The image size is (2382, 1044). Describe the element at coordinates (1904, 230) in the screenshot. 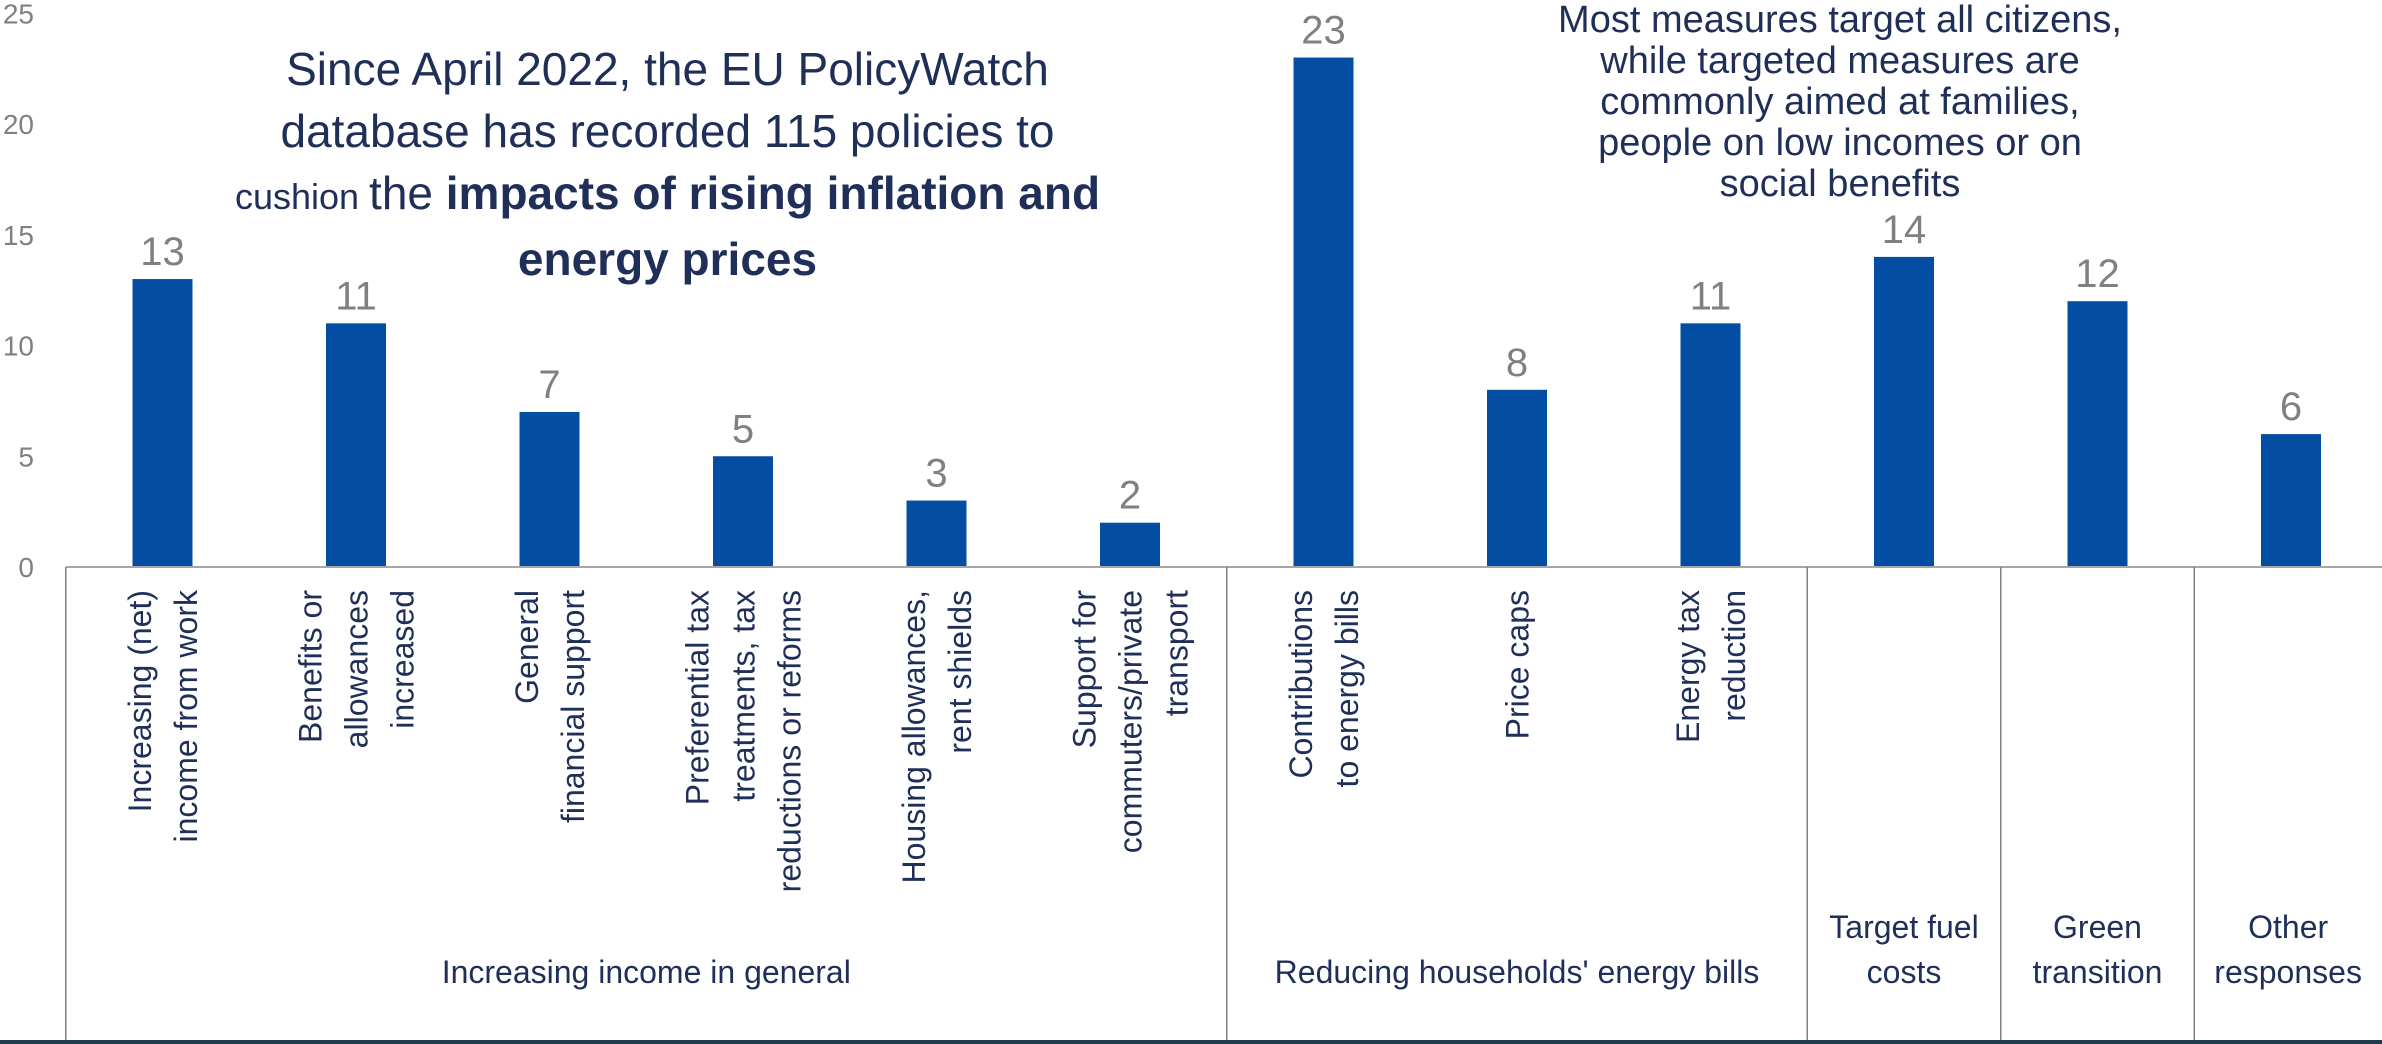

I see `value-label: 14` at that location.